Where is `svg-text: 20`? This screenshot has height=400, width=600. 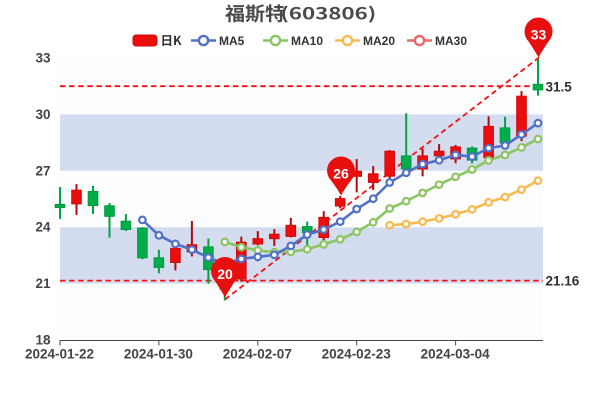 svg-text: 20 is located at coordinates (225, 274).